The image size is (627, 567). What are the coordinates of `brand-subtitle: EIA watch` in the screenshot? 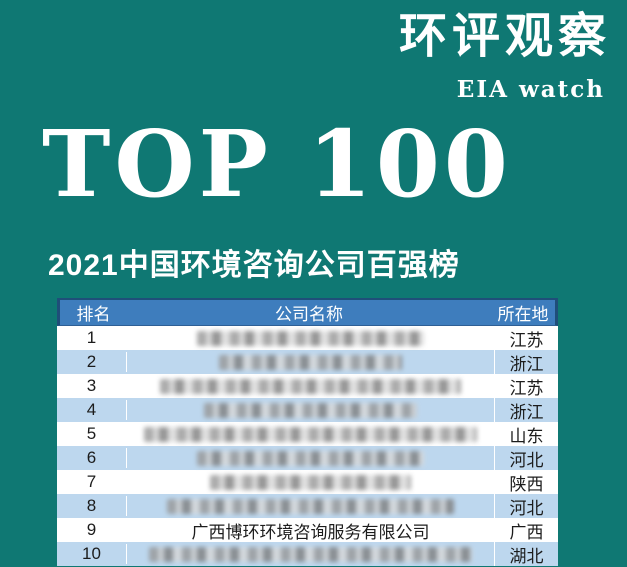 It's located at (530, 89).